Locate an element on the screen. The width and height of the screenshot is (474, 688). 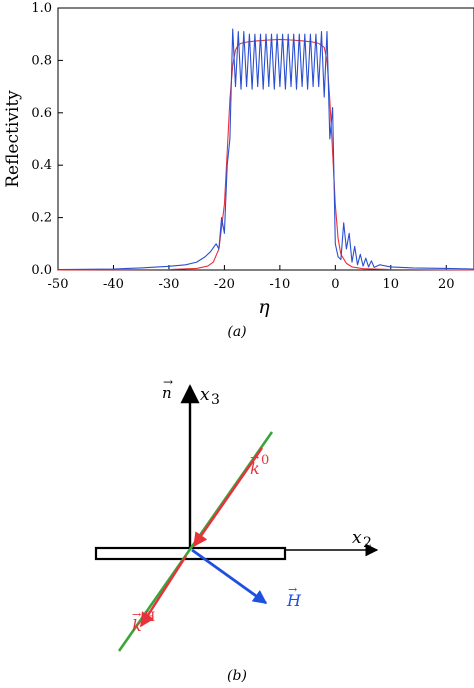
svg-text: 0 is located at coordinates (265, 460).